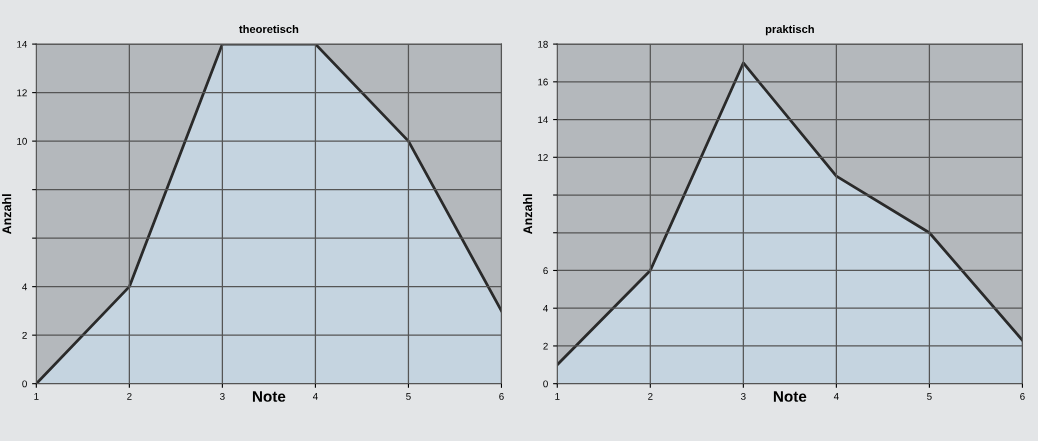  What do you see at coordinates (545, 271) in the screenshot?
I see `y-tick-label: 6` at bounding box center [545, 271].